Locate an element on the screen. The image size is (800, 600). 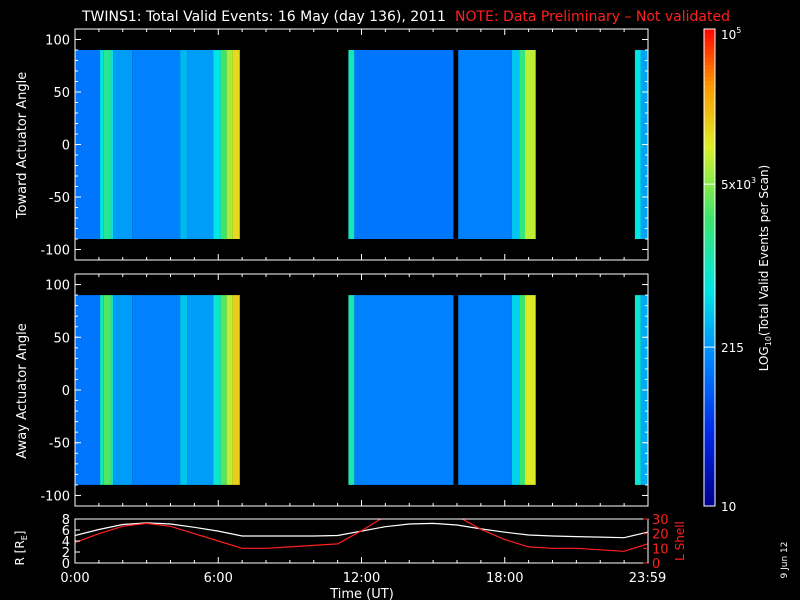
colorbar-label: LOG10(Total Valid Events per Scan) is located at coordinates (765, 268).